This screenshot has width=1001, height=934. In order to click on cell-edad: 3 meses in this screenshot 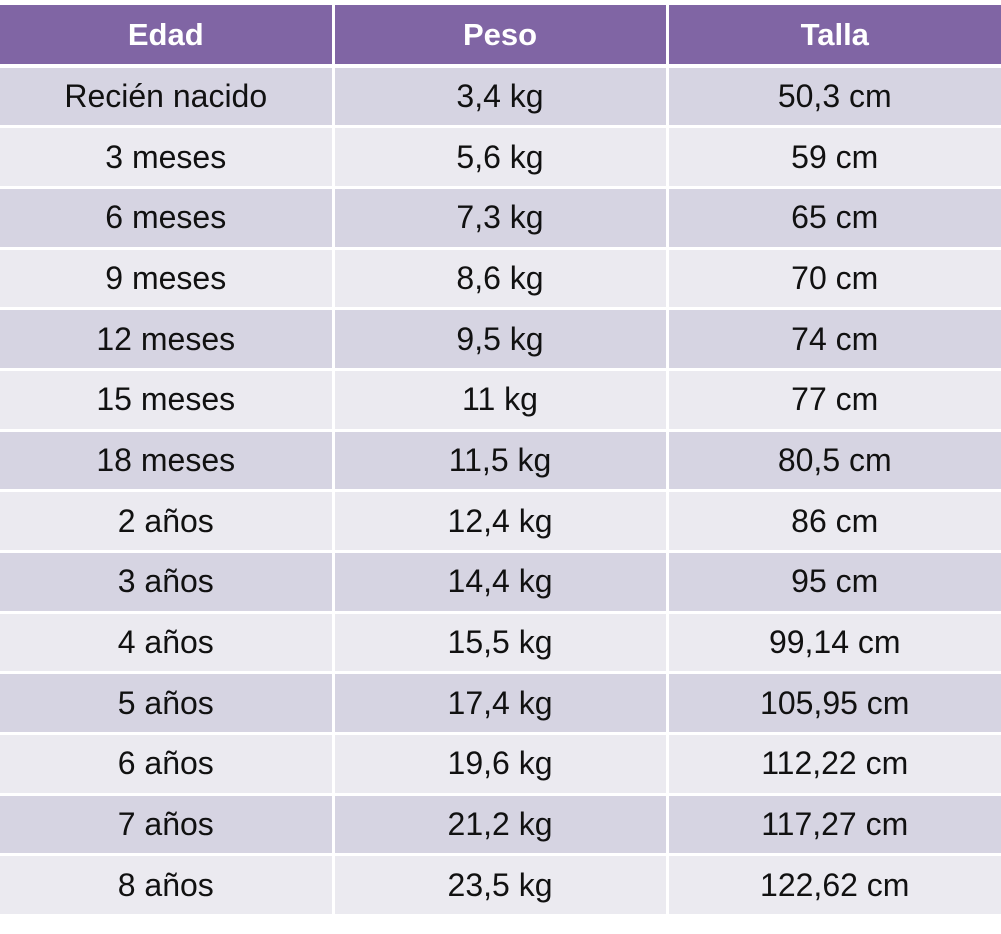, I will do `click(167, 157)`.